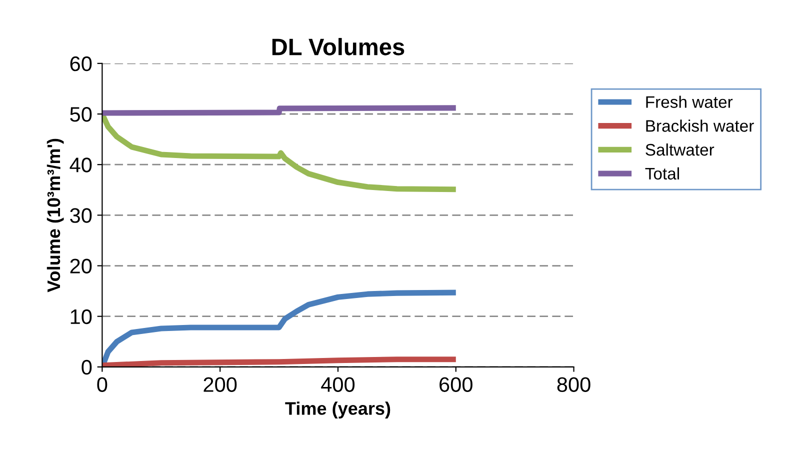  What do you see at coordinates (102, 384) in the screenshot?
I see `x-tick-label: 0` at bounding box center [102, 384].